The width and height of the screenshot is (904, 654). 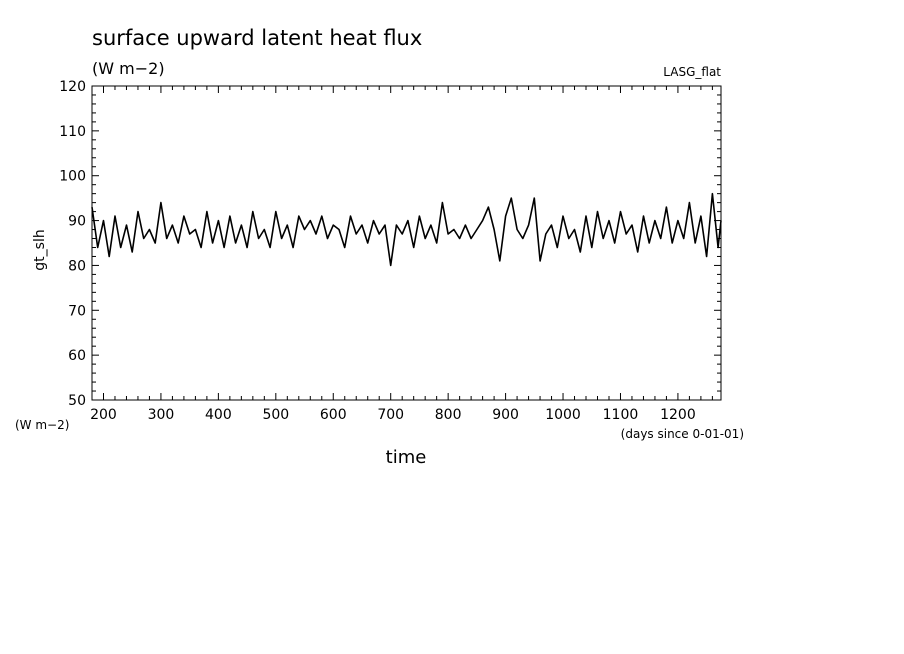 What do you see at coordinates (275, 415) in the screenshot?
I see `x-tick-label: 500` at bounding box center [275, 415].